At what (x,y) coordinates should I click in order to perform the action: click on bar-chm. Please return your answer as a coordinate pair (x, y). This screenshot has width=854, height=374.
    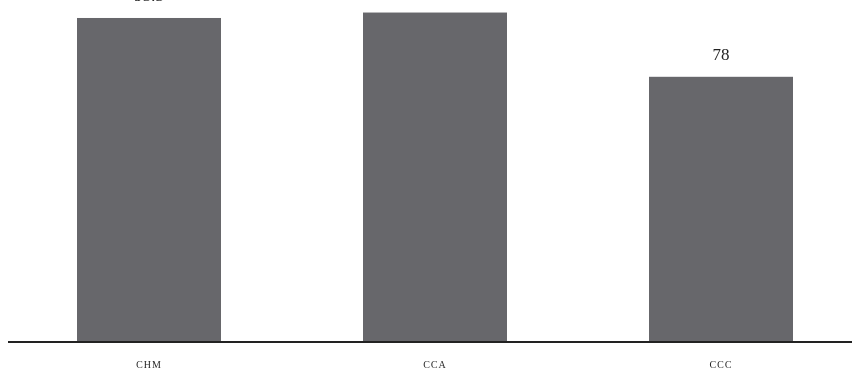
    Looking at the image, I should click on (149, 179).